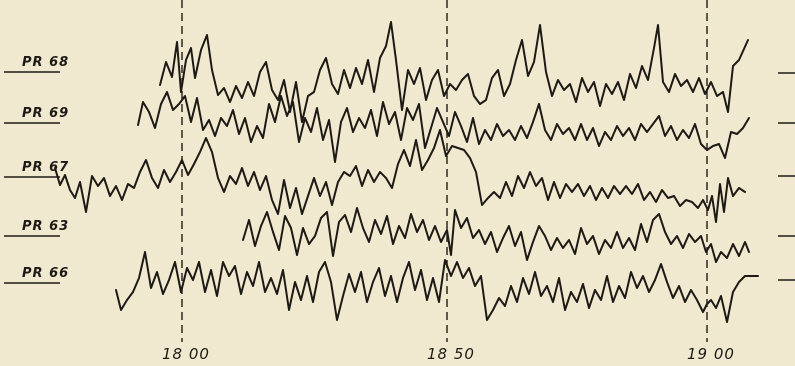 This screenshot has width=795, height=366. I want to click on x-tick-label: 19 00, so click(711, 354).